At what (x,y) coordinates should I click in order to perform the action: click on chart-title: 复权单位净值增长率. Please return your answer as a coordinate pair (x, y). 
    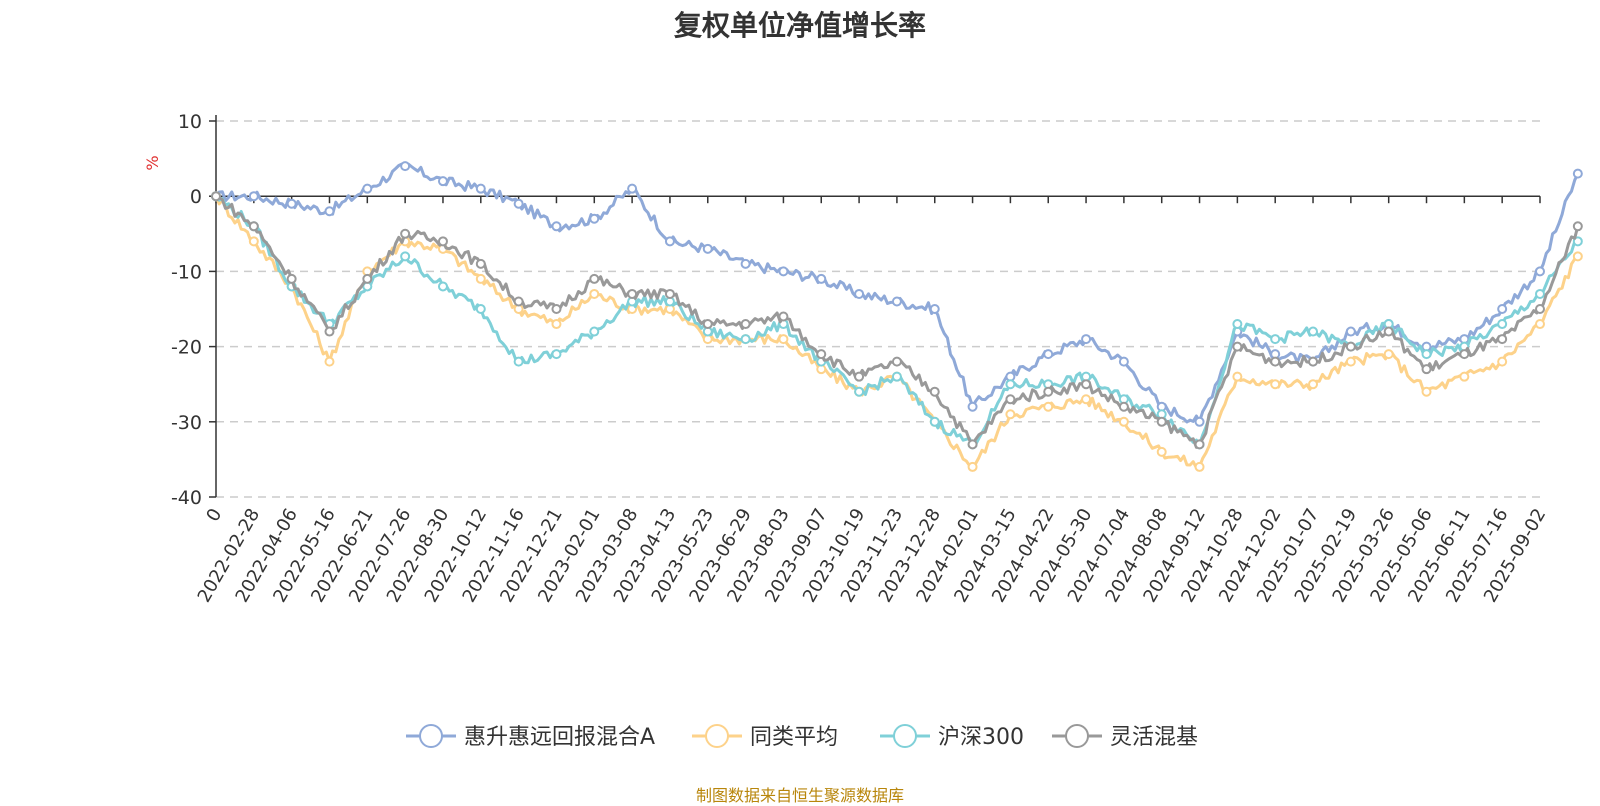
    Looking at the image, I should click on (799, 25).